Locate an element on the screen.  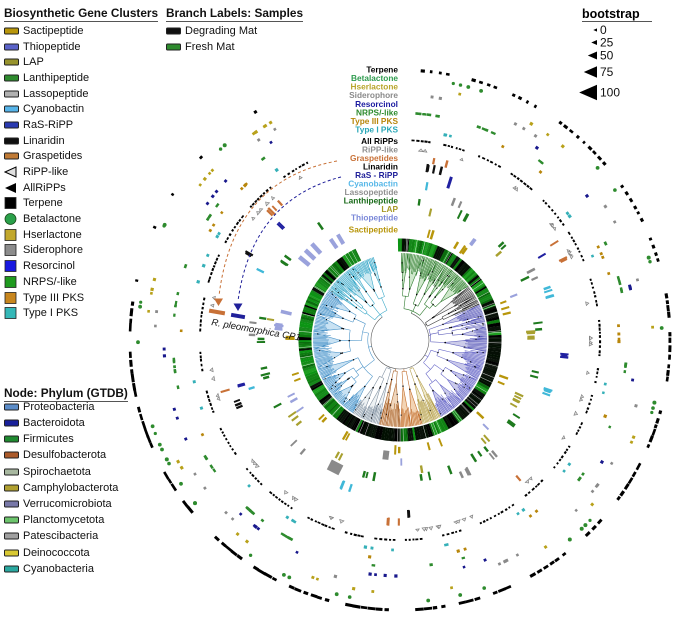
svg-text: Lassopeptide is located at coordinates (372, 192).